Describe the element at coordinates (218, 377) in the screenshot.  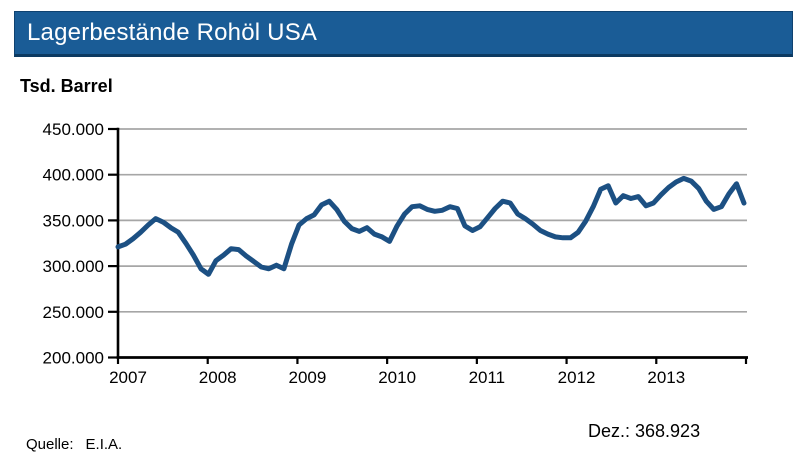
I see `x-tick-label: 2008` at that location.